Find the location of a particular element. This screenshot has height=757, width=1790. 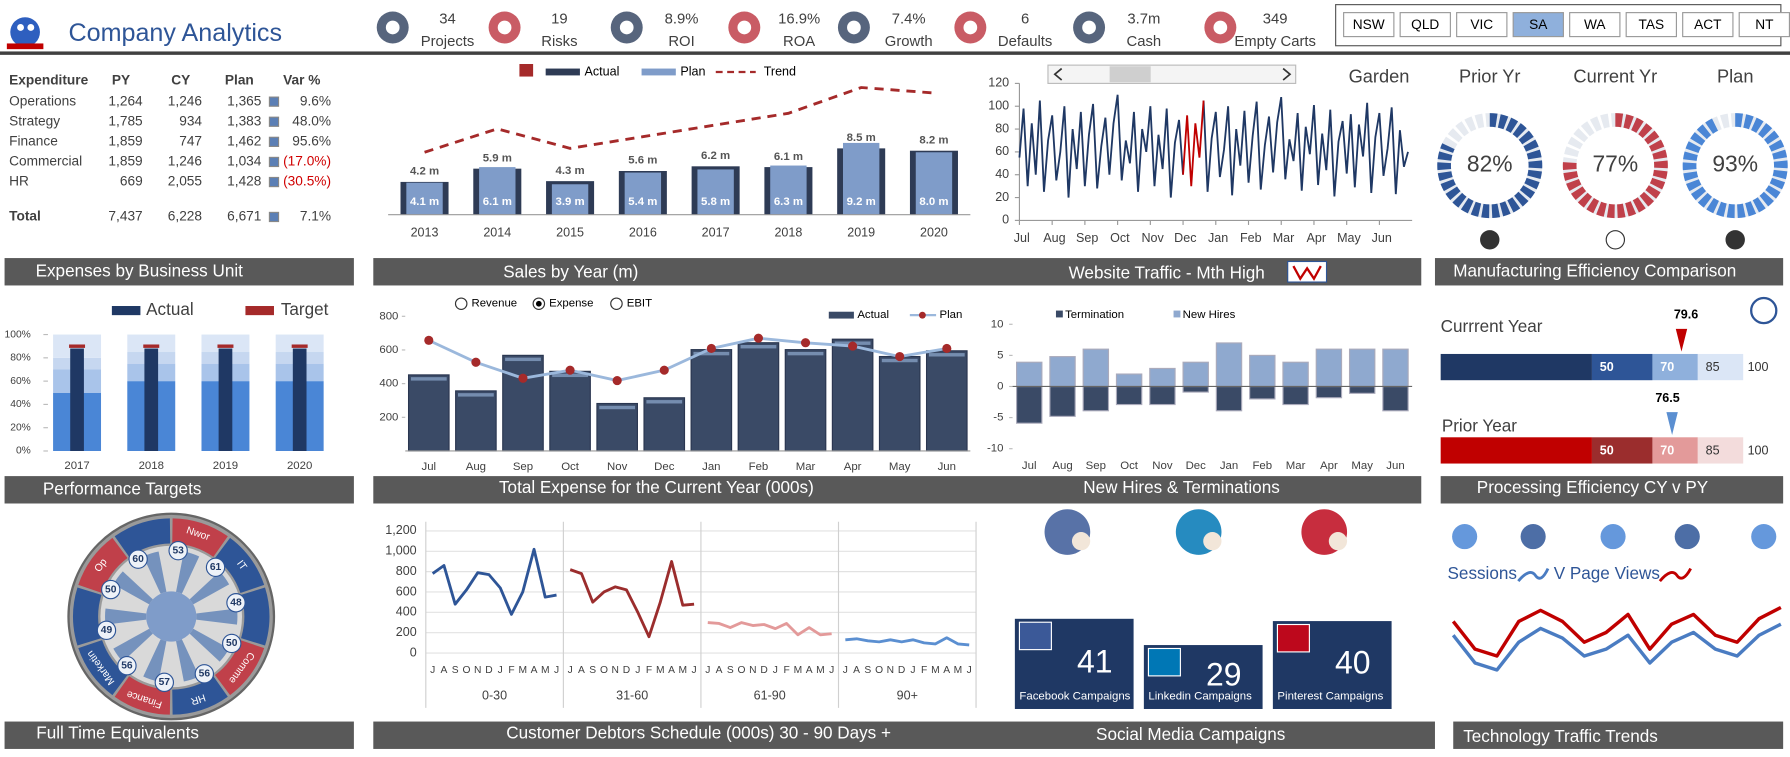

y-tick-label: 600 is located at coordinates (388, 350).